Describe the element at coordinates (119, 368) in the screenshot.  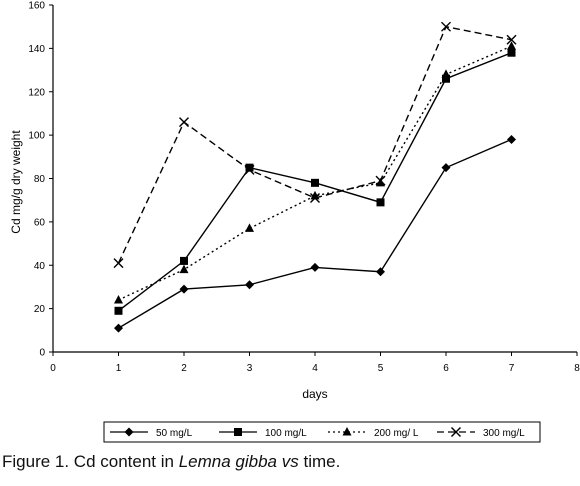
I see `x-tick-label: 1` at that location.